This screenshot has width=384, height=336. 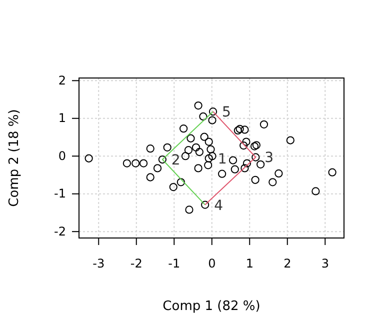 What do you see at coordinates (60, 193) in the screenshot?
I see `y-tick-label: -1` at bounding box center [60, 193].